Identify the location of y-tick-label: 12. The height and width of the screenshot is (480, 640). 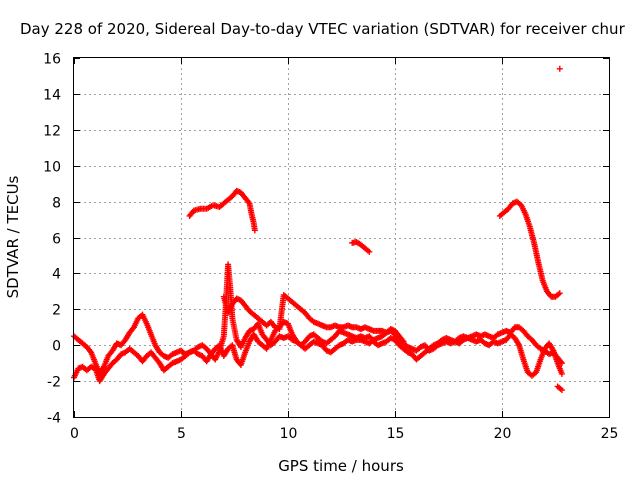
(52, 132).